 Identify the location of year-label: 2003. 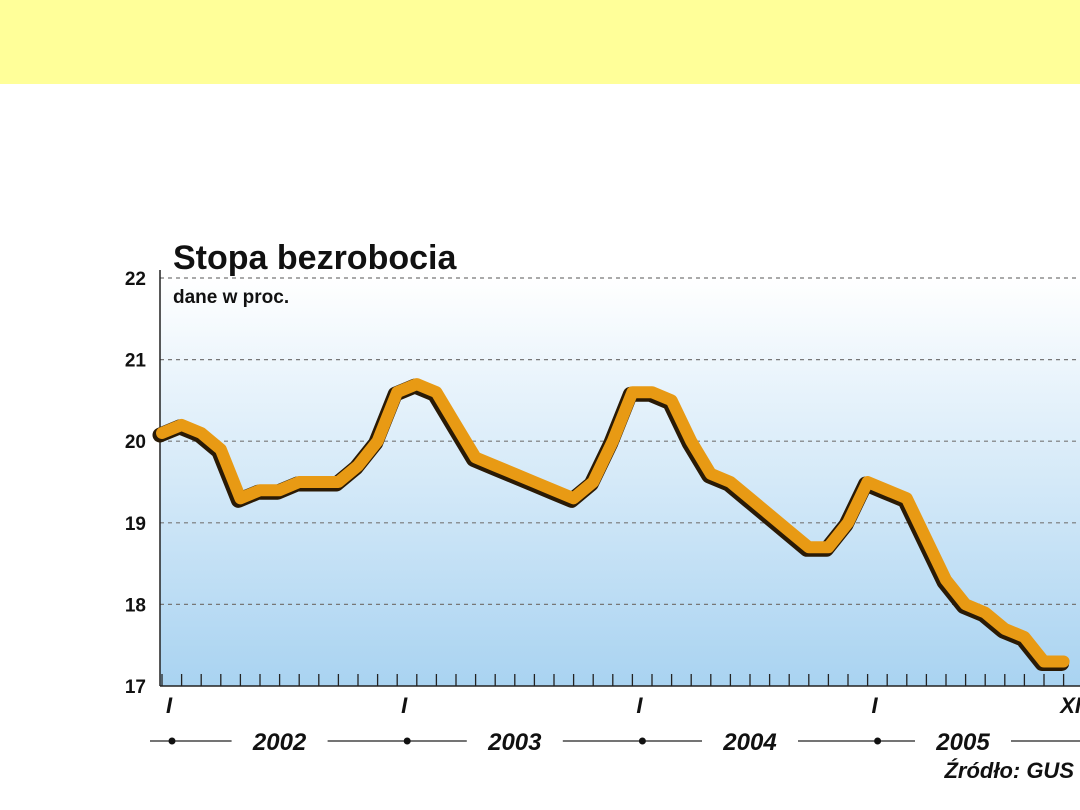
(514, 742).